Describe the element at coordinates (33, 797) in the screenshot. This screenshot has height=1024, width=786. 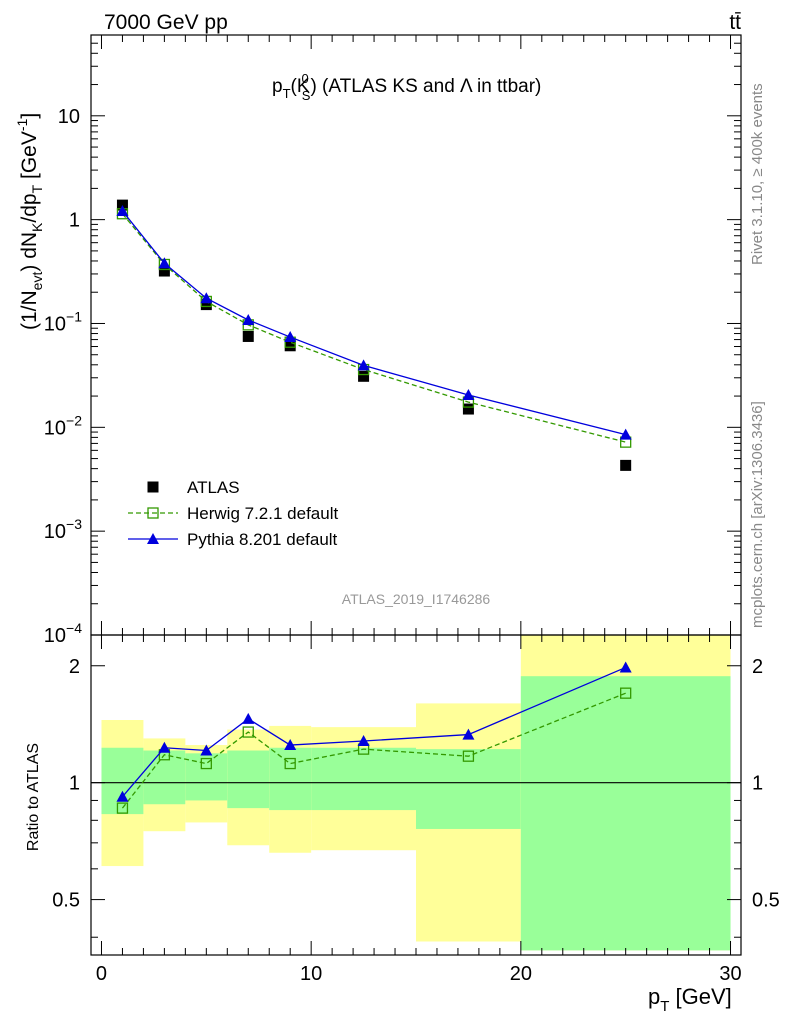
I see `ratio-axis-label: Ratio to ATLAS` at that location.